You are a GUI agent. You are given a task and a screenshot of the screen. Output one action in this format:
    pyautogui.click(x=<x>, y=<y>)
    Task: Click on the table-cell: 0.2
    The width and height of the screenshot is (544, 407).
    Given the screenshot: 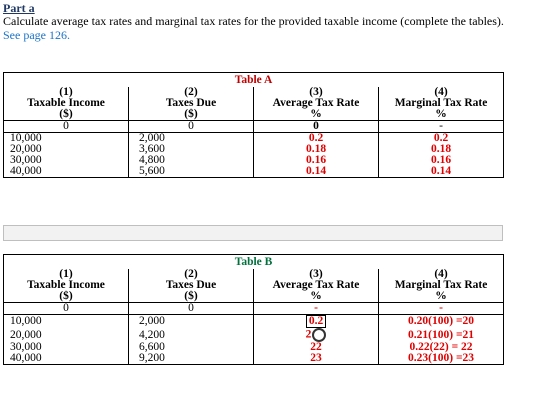 What is the action you would take?
    pyautogui.click(x=441, y=138)
    